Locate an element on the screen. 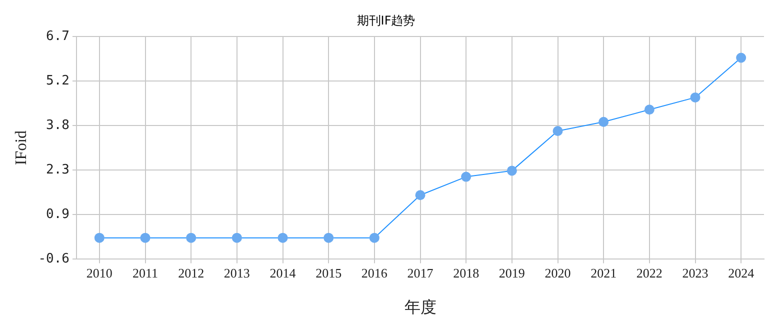 This screenshot has width=782, height=330. y-tick-label: -0.6 is located at coordinates (54, 259).